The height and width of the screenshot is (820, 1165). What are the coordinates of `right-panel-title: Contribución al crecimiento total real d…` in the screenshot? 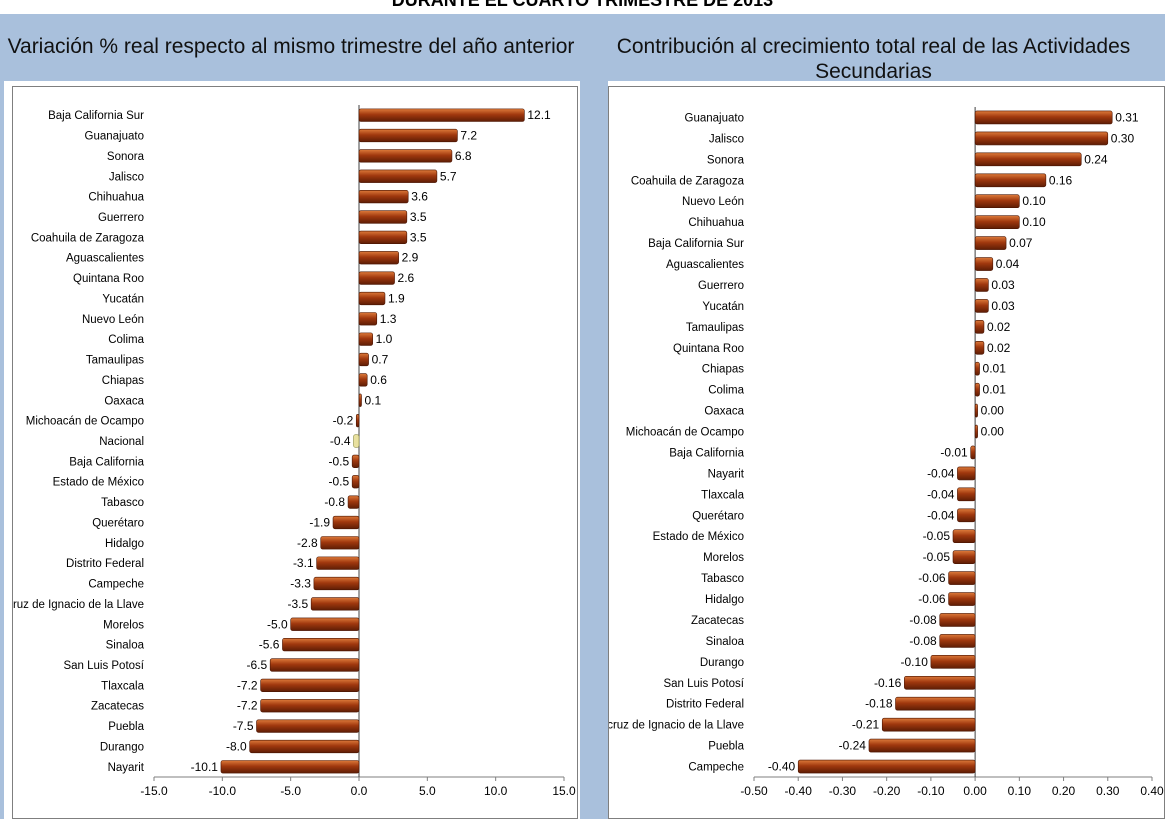 It's located at (873, 59).